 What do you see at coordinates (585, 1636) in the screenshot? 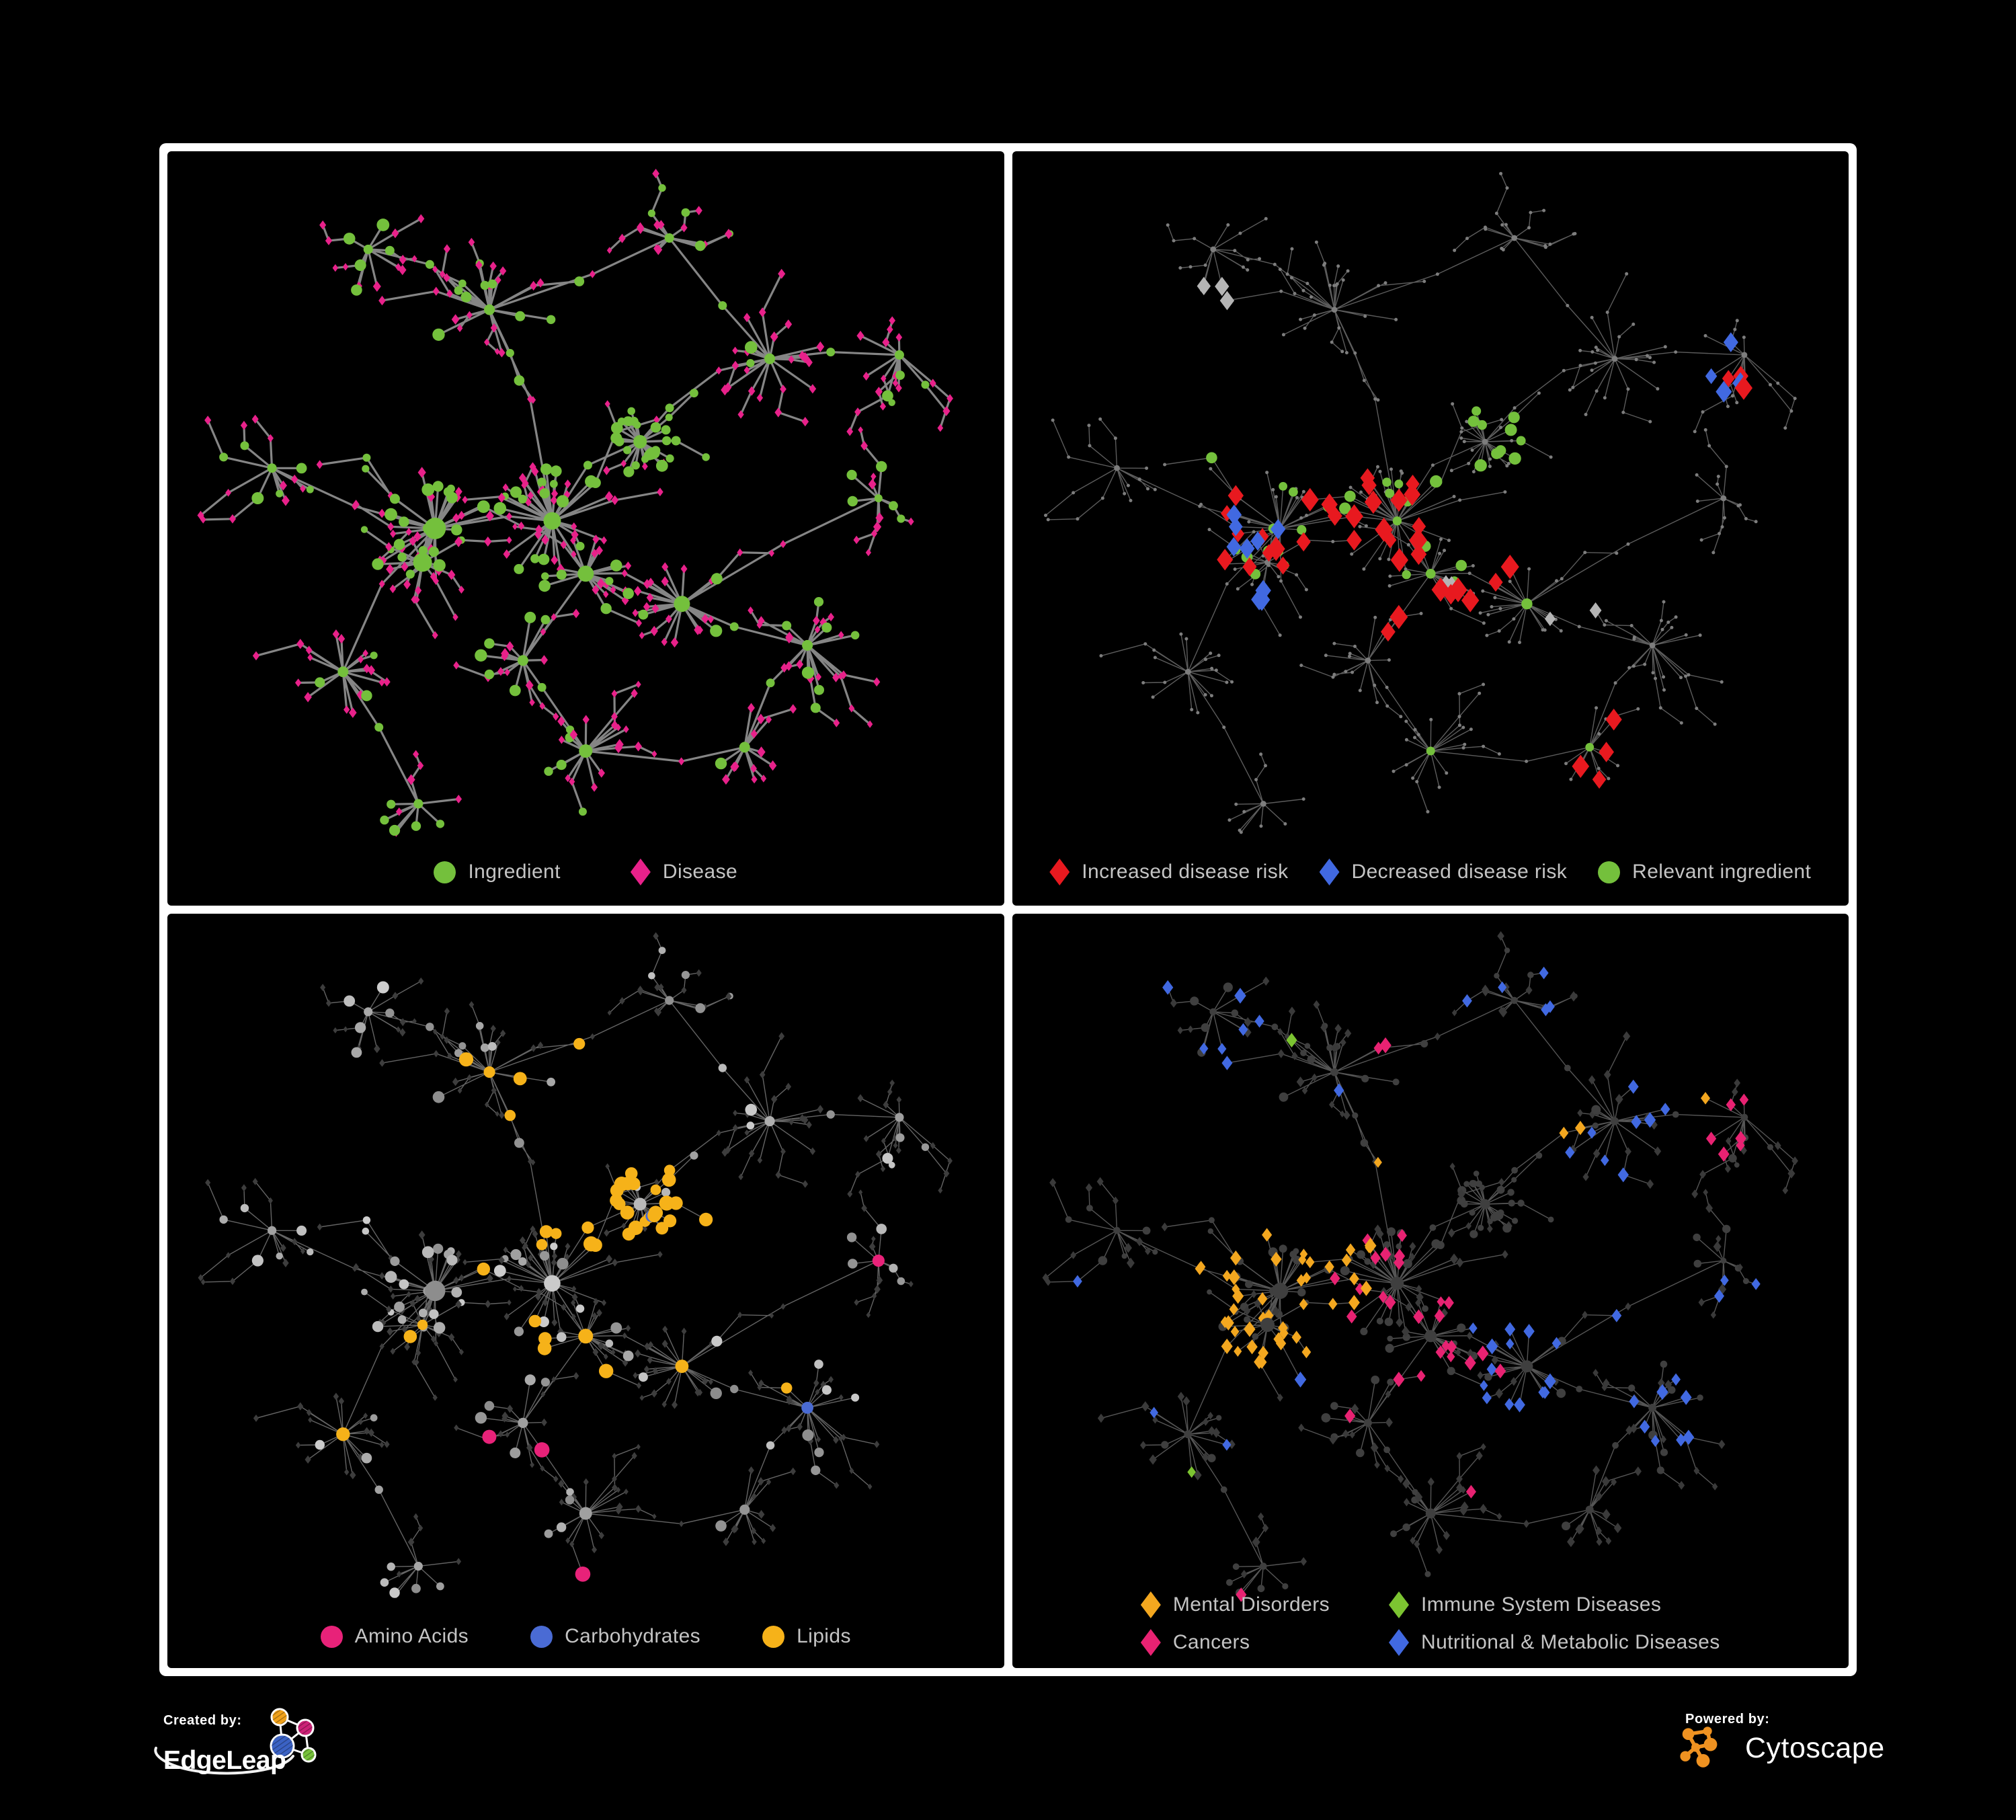
I see `nutrient-classes-legend: Amino Acids Carbohydrates Lipids` at bounding box center [585, 1636].